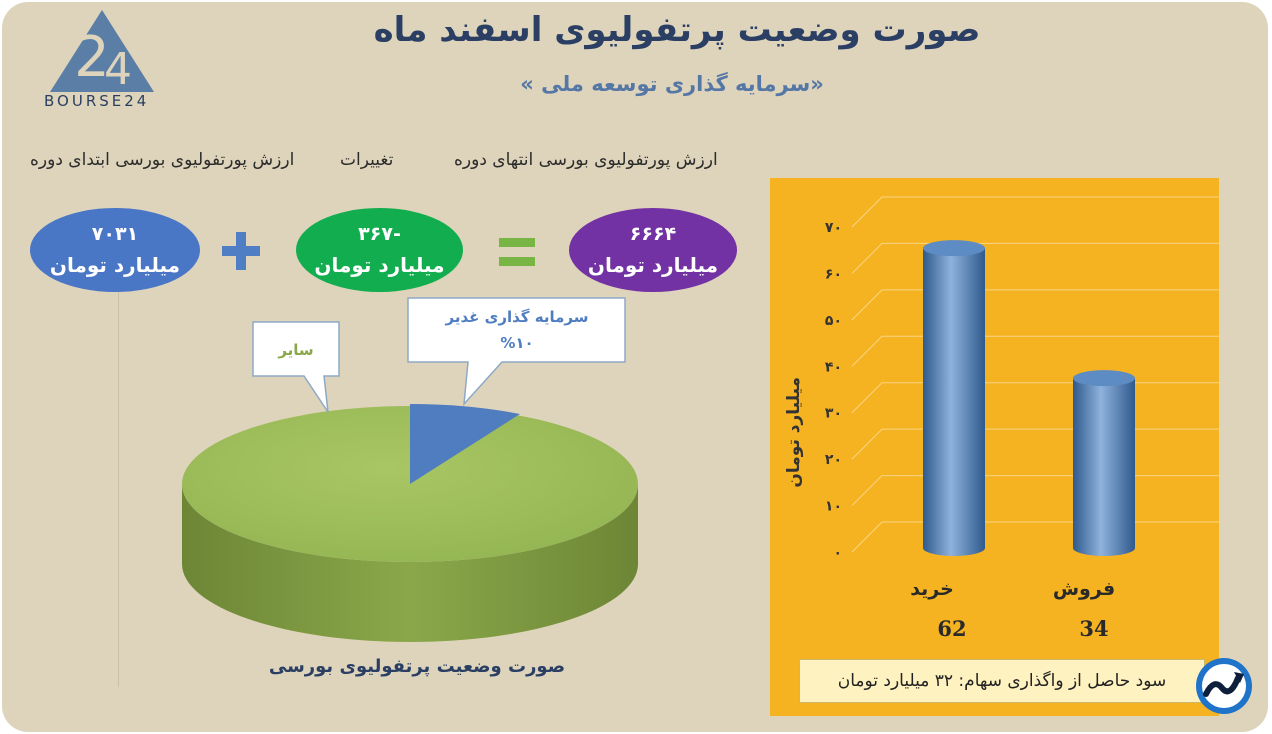 The height and width of the screenshot is (734, 1272). What do you see at coordinates (379, 265) in the screenshot?
I see `change-value-unit: میلیارد تومان` at bounding box center [379, 265].